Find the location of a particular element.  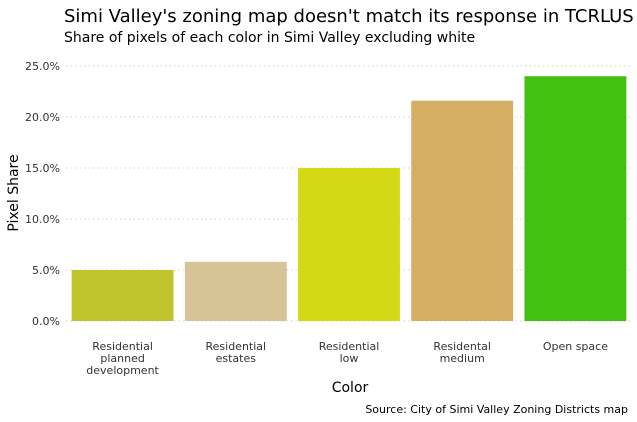

y-axis-title: Pixel Share is located at coordinates (14, 192).